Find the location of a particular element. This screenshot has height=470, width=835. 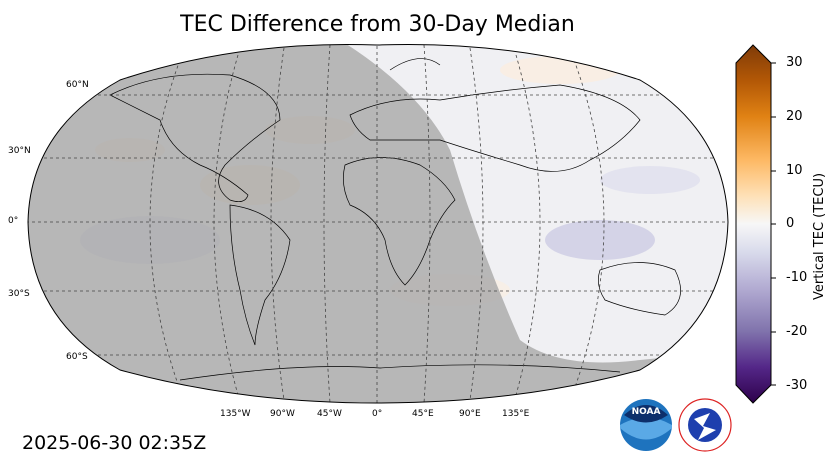

lon-label-90e: 90°E is located at coordinates (470, 414).